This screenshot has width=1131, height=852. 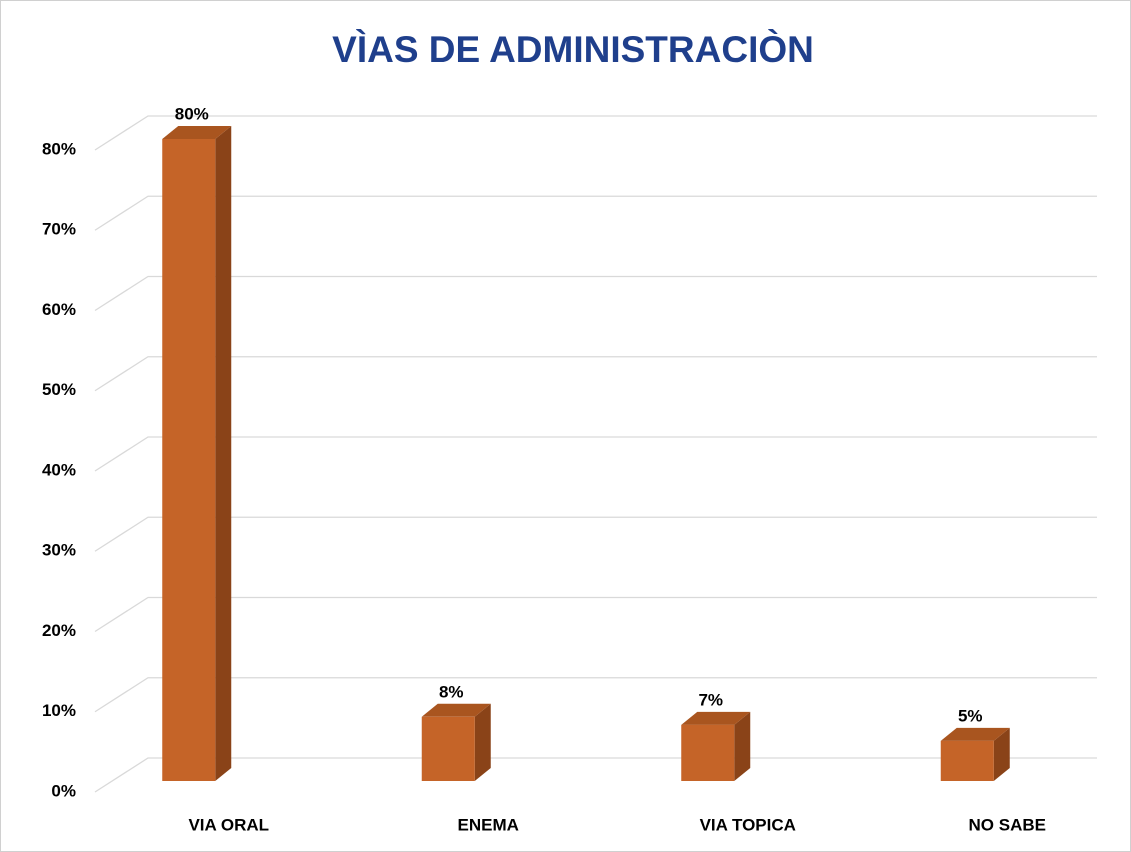 I want to click on data-label: 5%, so click(x=970, y=715).